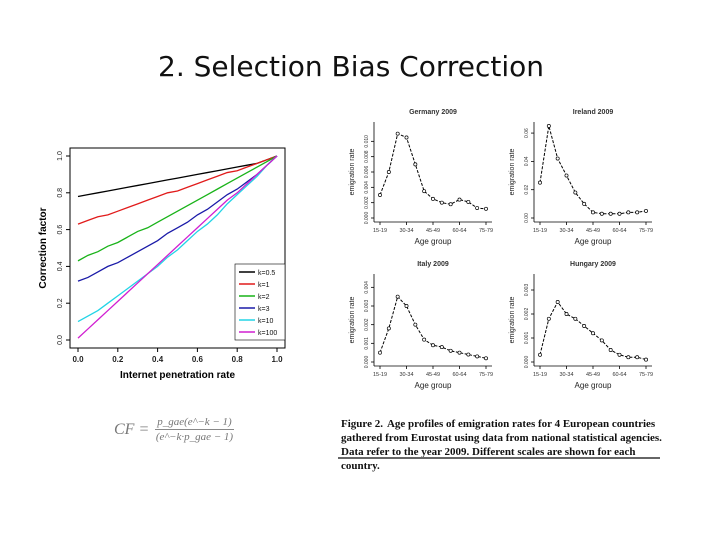  I want to click on series-line-k=10, so click(177, 239).